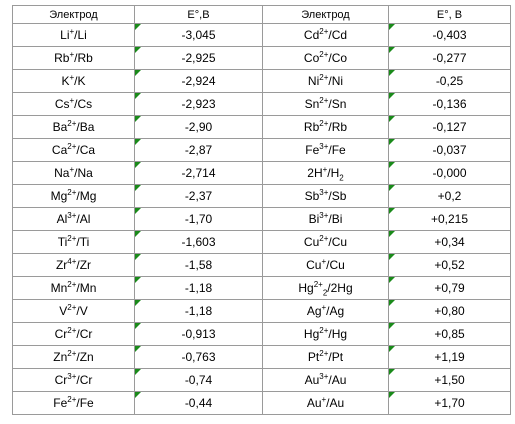 The image size is (515, 424). Describe the element at coordinates (311, 58) in the screenshot. I see `formula-text: Co` at that location.